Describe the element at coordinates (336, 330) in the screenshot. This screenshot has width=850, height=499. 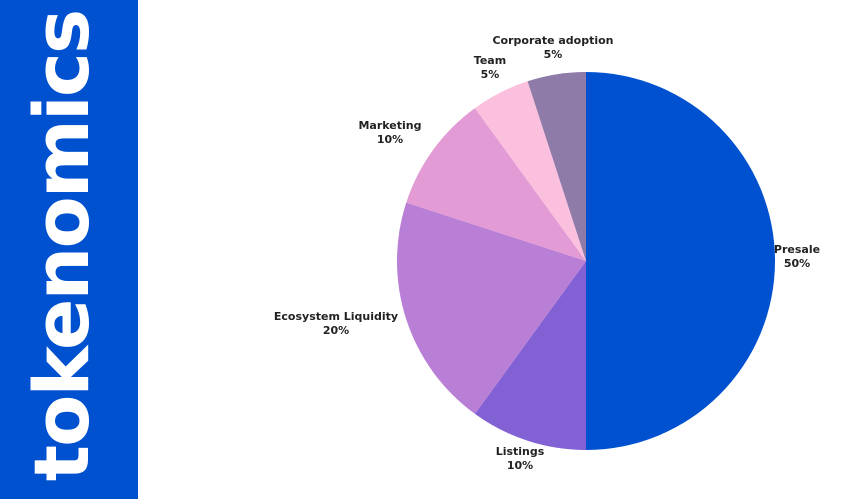
I see `slice-value-label: 20%` at that location.